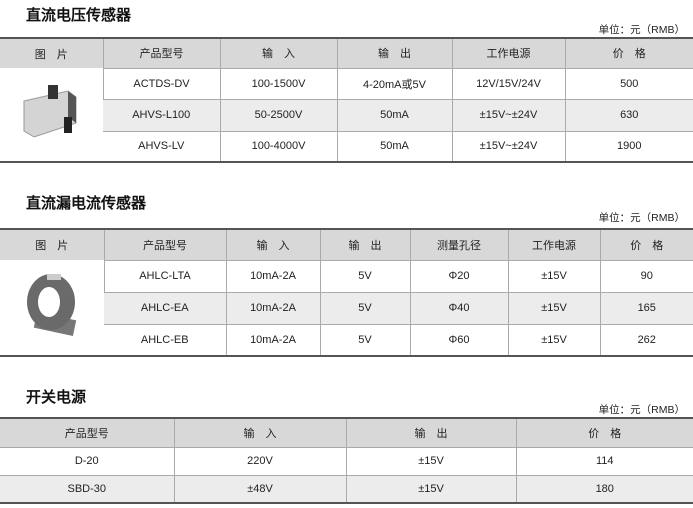 The height and width of the screenshot is (508, 693). What do you see at coordinates (508, 83) in the screenshot?
I see `cell: 12V/15V/24V` at bounding box center [508, 83].